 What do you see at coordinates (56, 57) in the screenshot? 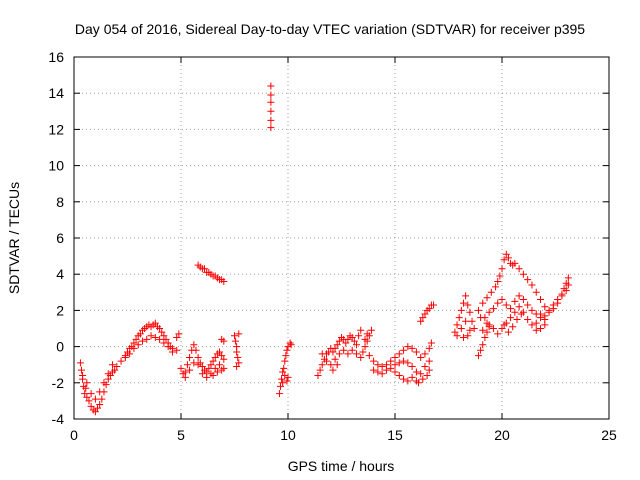
I see `y-tick-label: 16` at bounding box center [56, 57].